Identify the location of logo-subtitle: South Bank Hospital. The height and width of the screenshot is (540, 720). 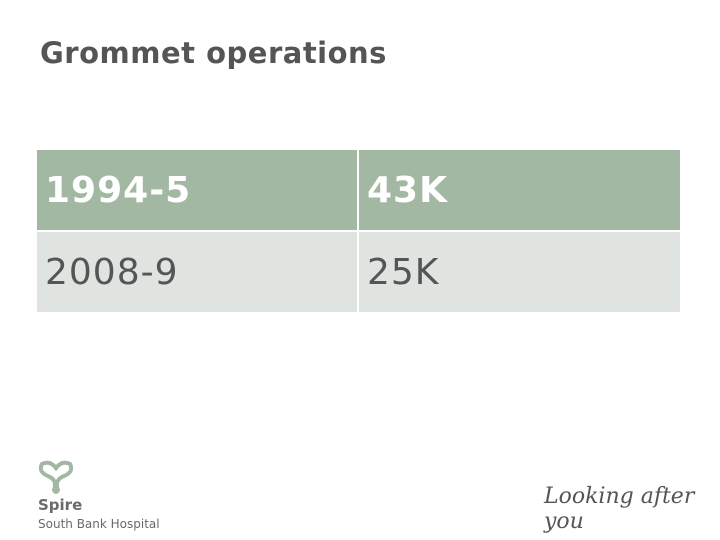
(99, 524).